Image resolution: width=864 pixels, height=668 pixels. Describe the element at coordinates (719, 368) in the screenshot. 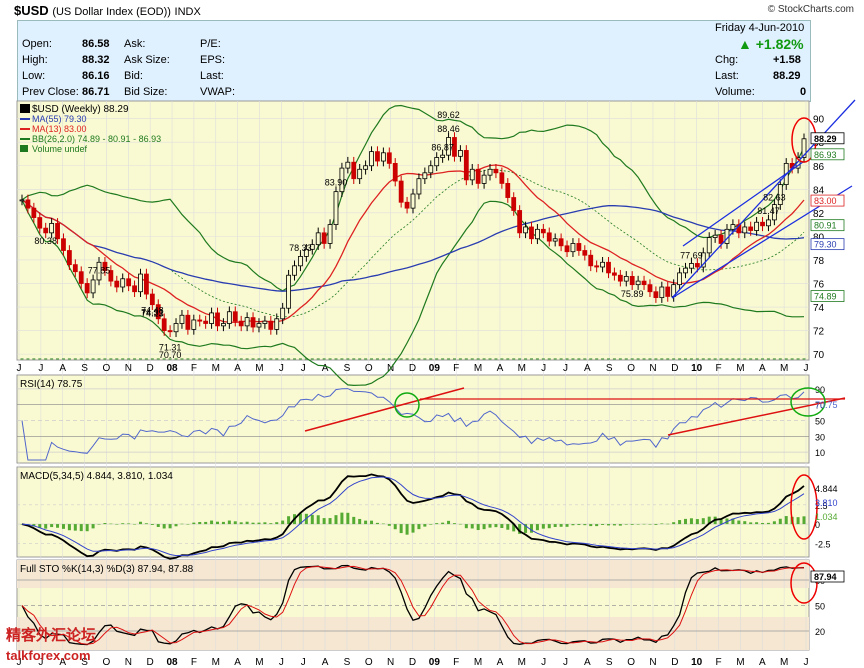

I see `x-tick-label: F` at that location.